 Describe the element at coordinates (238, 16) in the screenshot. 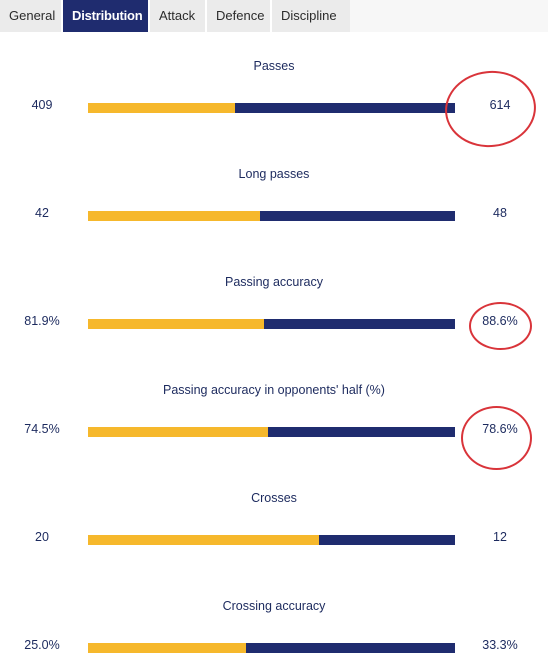

I see `tab-defence: Defence` at that location.